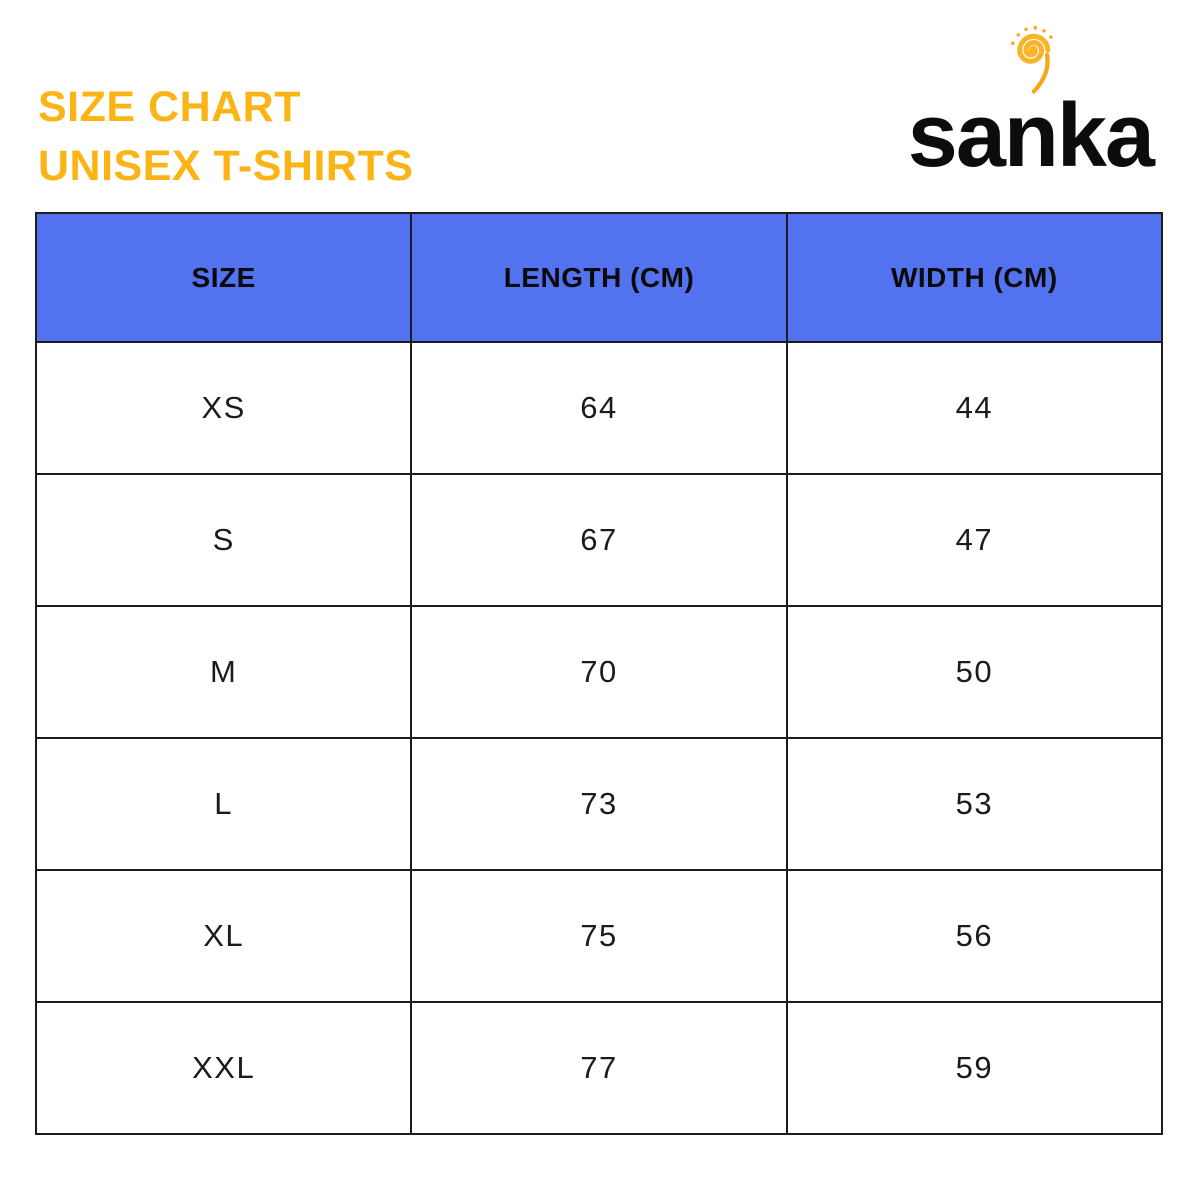 The height and width of the screenshot is (1190, 1198). Describe the element at coordinates (223, 672) in the screenshot. I see `size-cell: M` at that location.